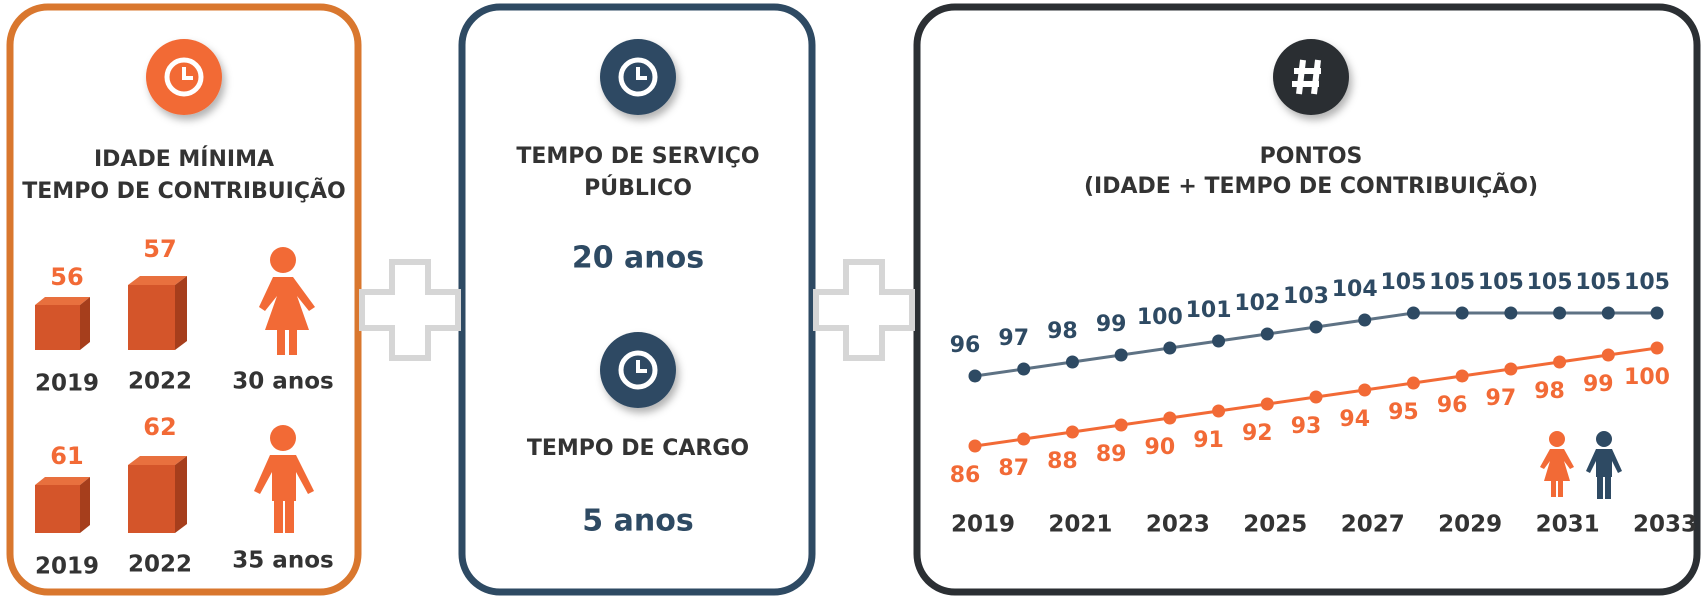  I want to click on title-line: PONTOS, so click(1311, 156).